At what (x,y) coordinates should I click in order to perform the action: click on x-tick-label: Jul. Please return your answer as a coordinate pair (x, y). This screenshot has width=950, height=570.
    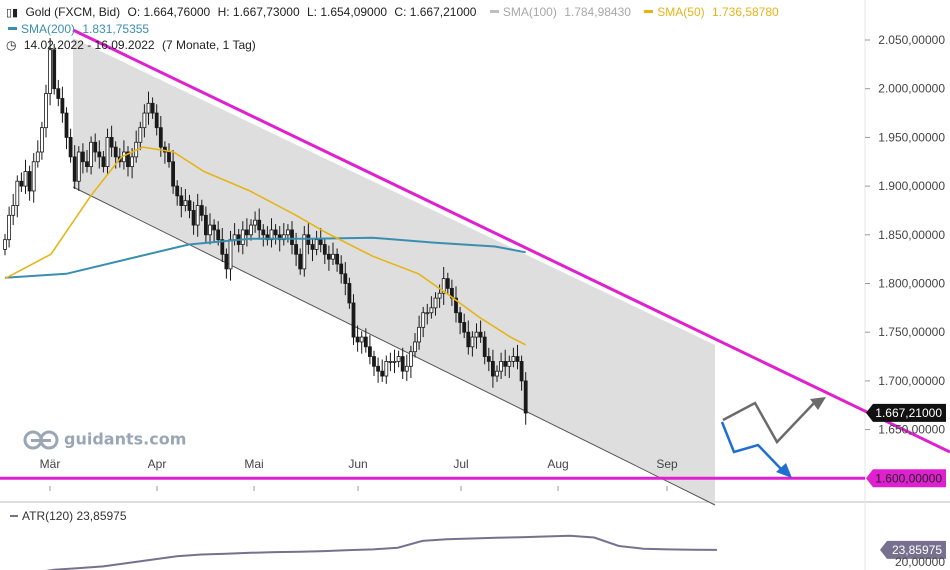
    Looking at the image, I should click on (460, 464).